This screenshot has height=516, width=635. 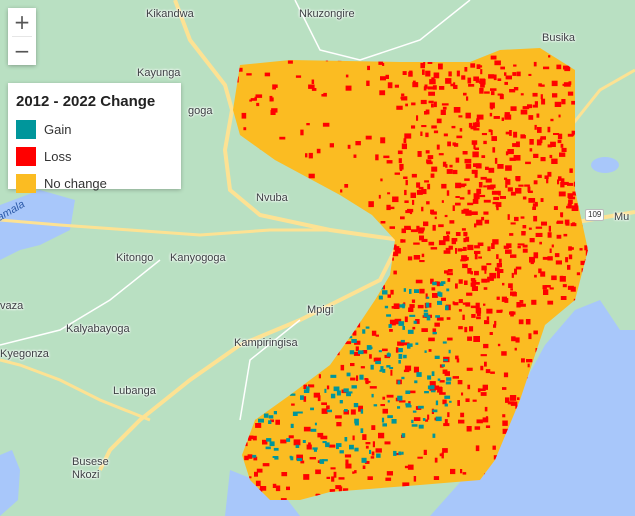 What do you see at coordinates (75, 183) in the screenshot?
I see `legend-label-no-change: No change` at bounding box center [75, 183].